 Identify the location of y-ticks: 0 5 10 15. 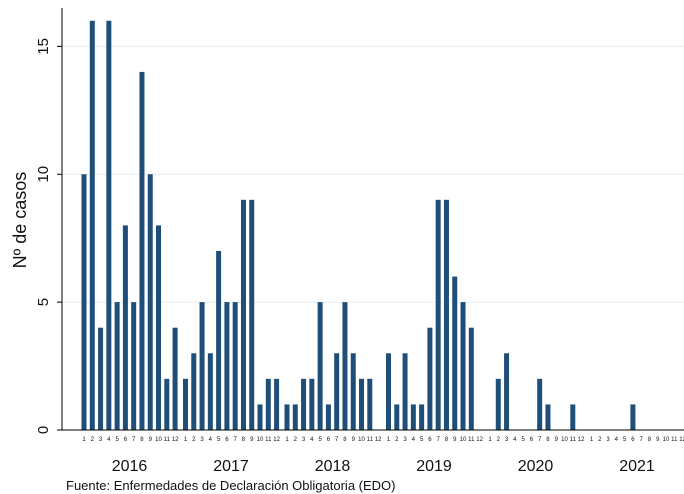
(48, 236).